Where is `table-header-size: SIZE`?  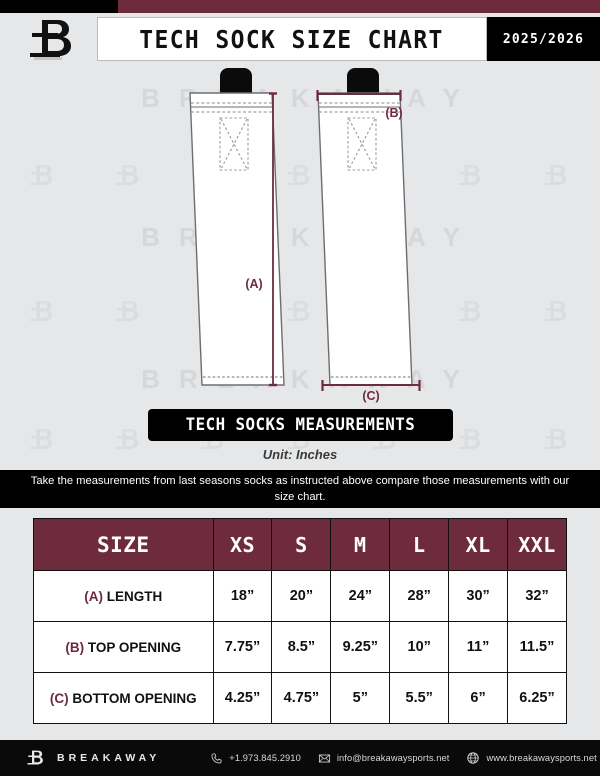
table-header-size: SIZE is located at coordinates (123, 544).